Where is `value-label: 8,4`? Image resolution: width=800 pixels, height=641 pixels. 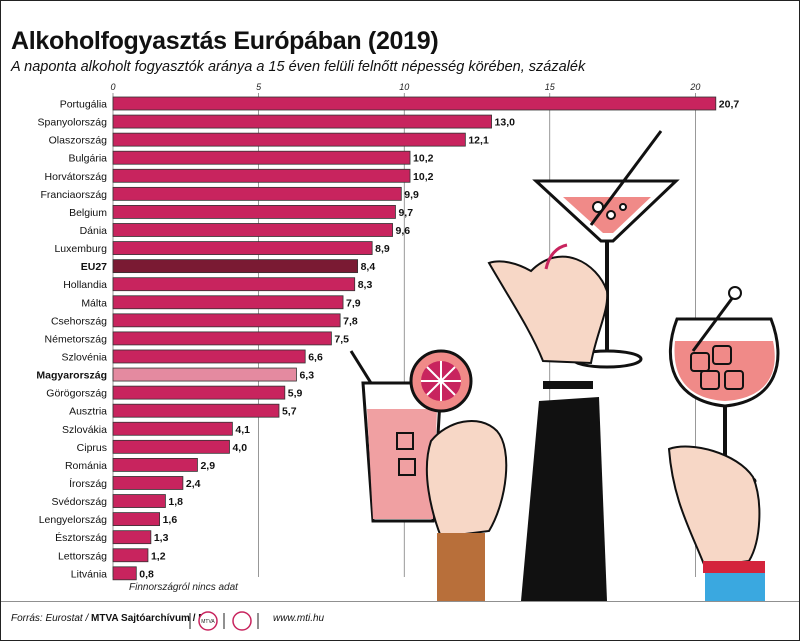 value-label: 8,4 is located at coordinates (368, 267).